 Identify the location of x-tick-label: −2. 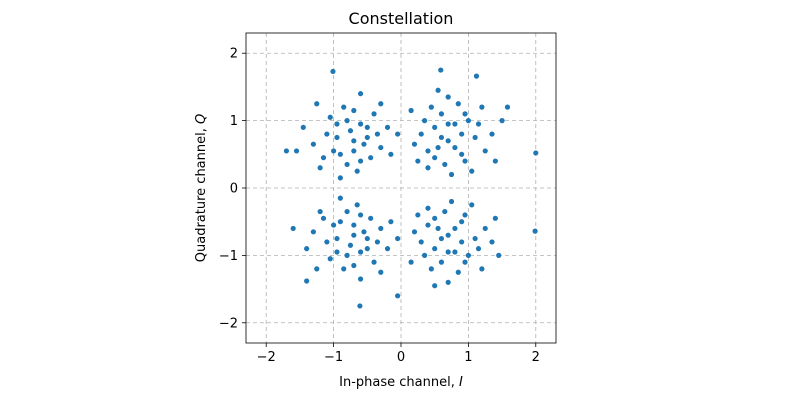
(266, 357).